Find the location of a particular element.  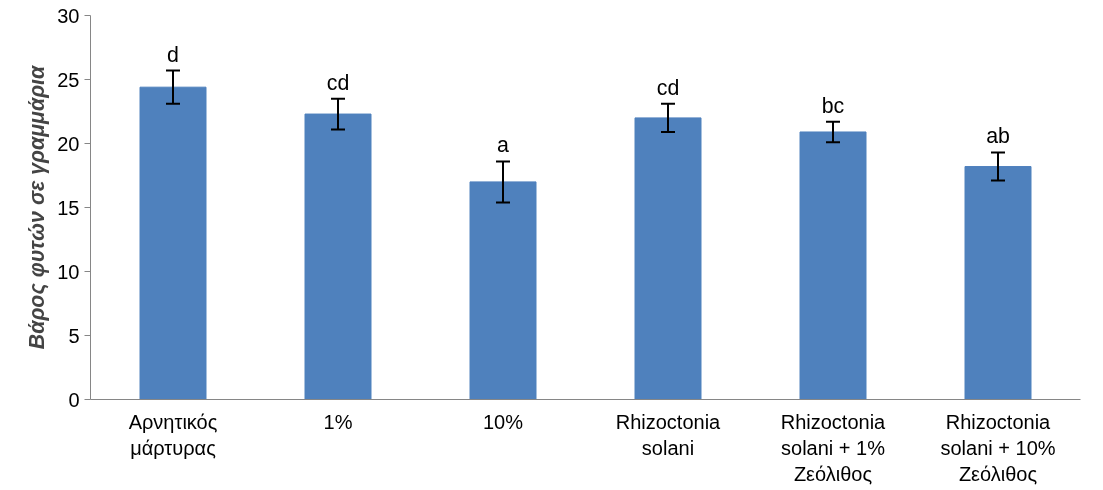

annotation: d is located at coordinates (173, 54).